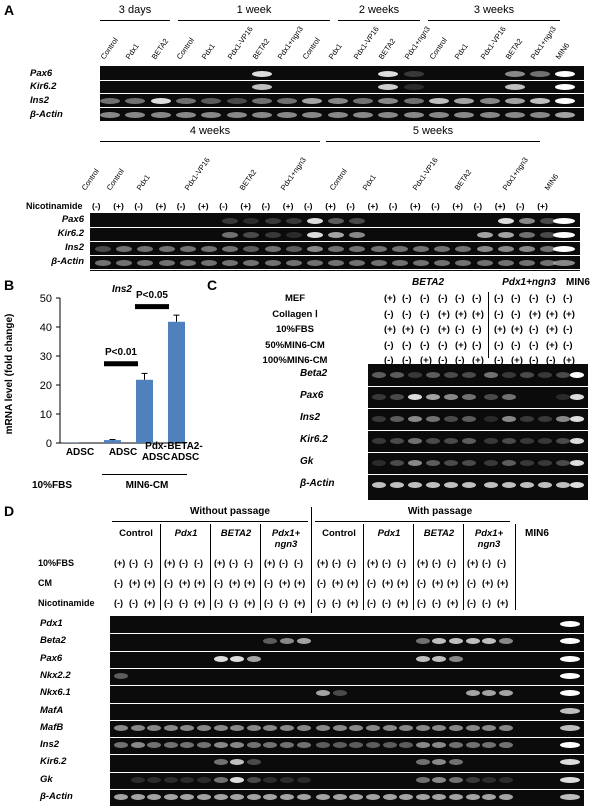  What do you see at coordinates (295, 298) in the screenshot?
I see `condition-label: MEF` at bounding box center [295, 298].